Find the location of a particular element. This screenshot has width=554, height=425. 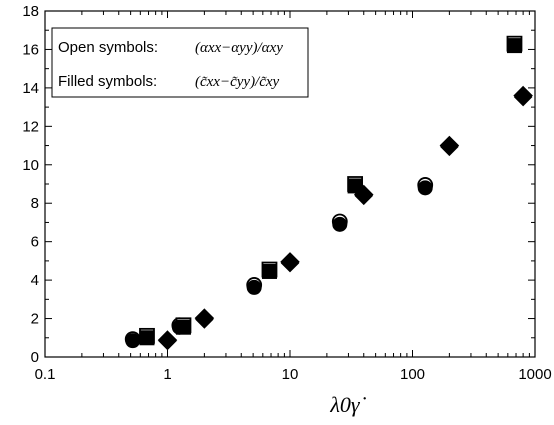

y-tick-label: 4 is located at coordinates (35, 280).